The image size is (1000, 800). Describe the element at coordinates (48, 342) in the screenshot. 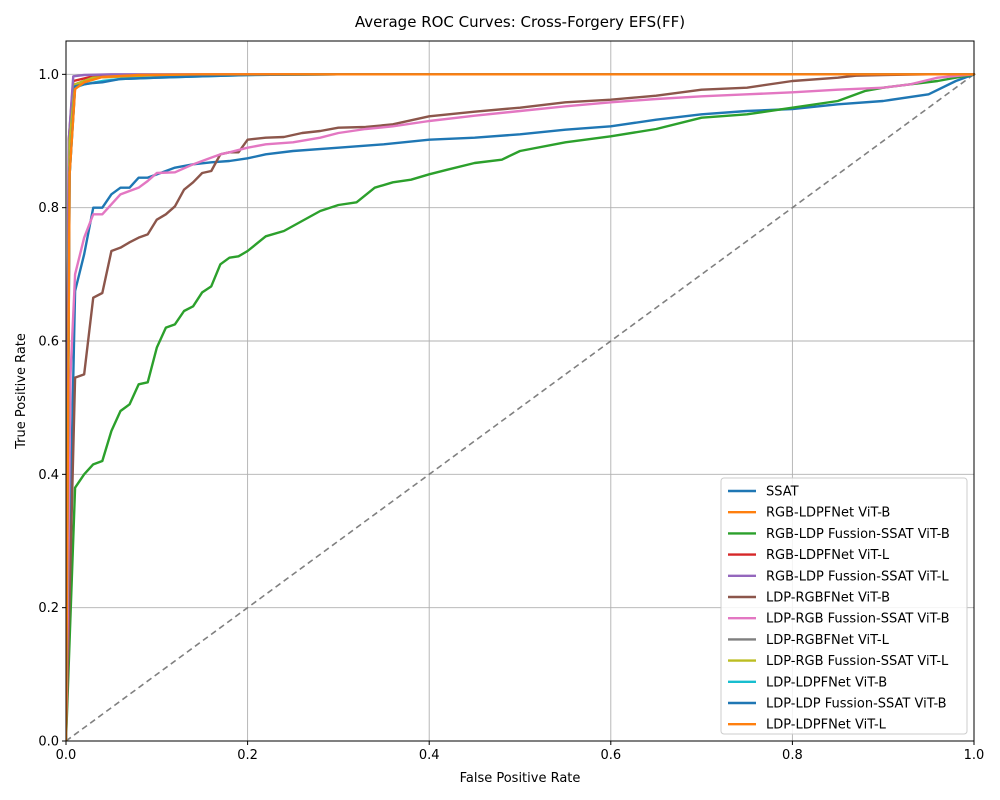

I see `y-tick-label: 0.6` at that location.